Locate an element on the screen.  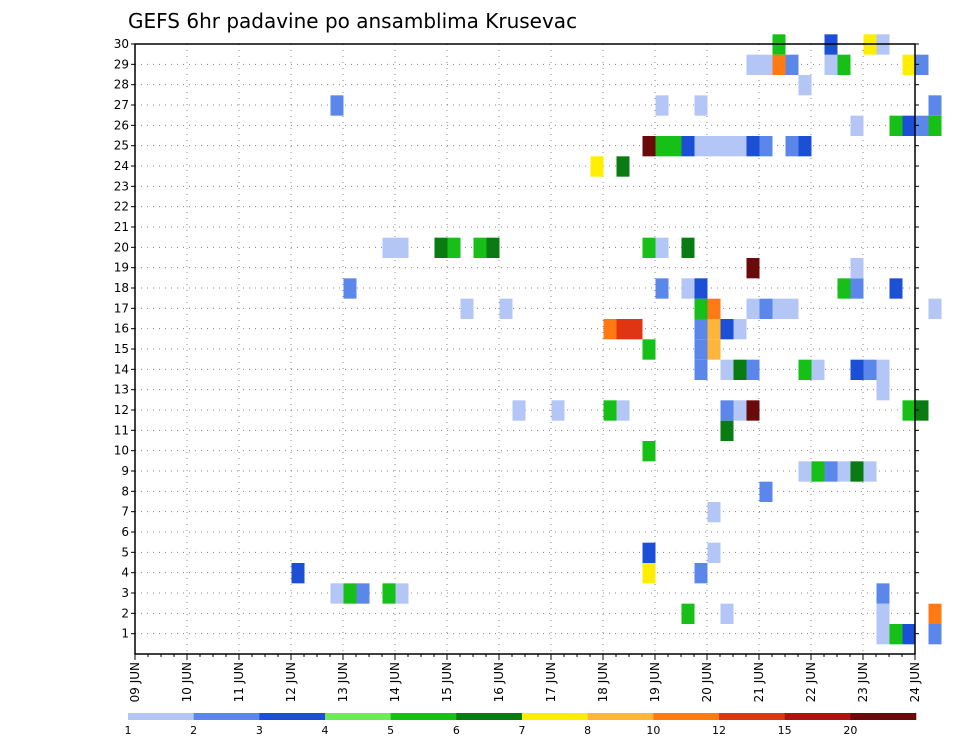
y-tick-label: 5 is located at coordinates (125, 552).